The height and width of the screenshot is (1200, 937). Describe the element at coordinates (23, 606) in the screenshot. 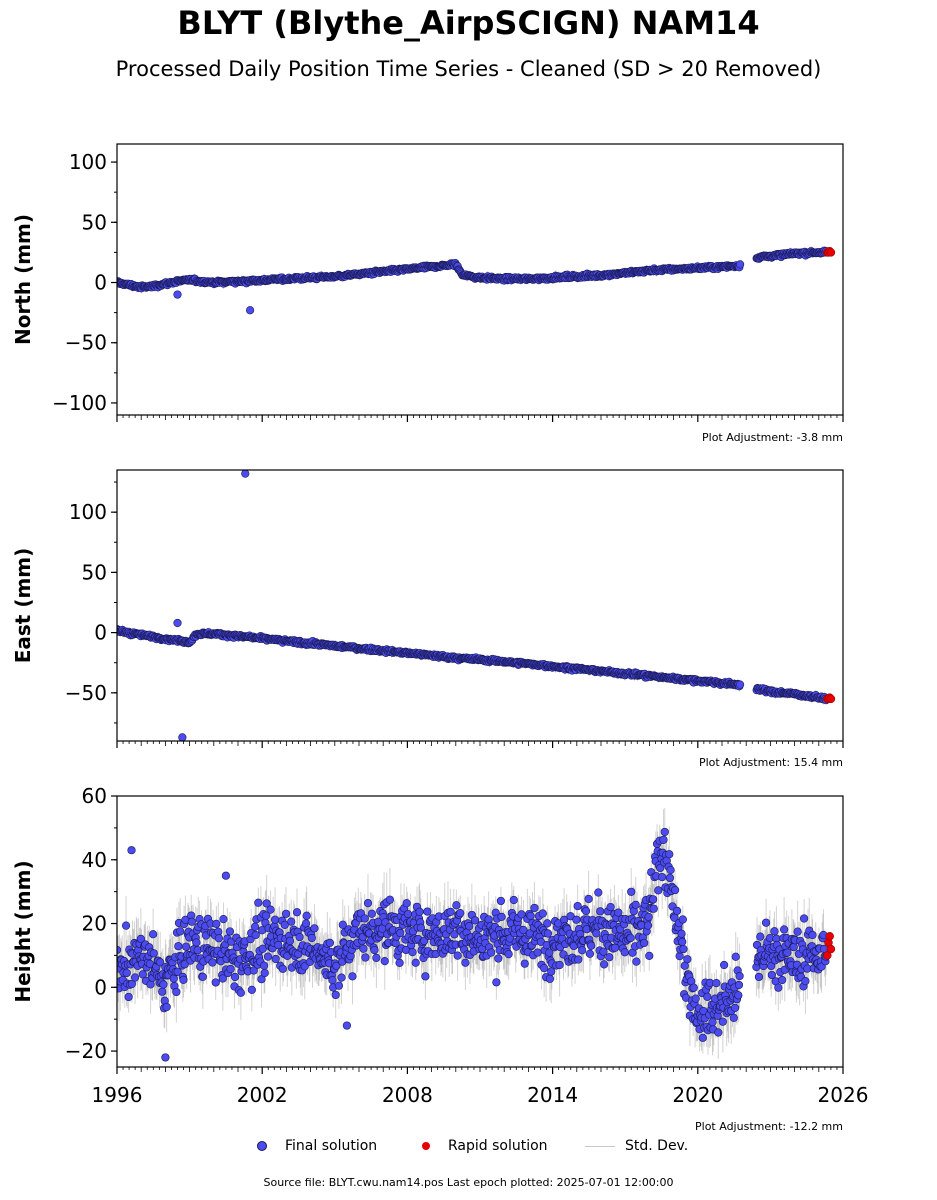

I see `y-axis-label: East (mm)` at that location.